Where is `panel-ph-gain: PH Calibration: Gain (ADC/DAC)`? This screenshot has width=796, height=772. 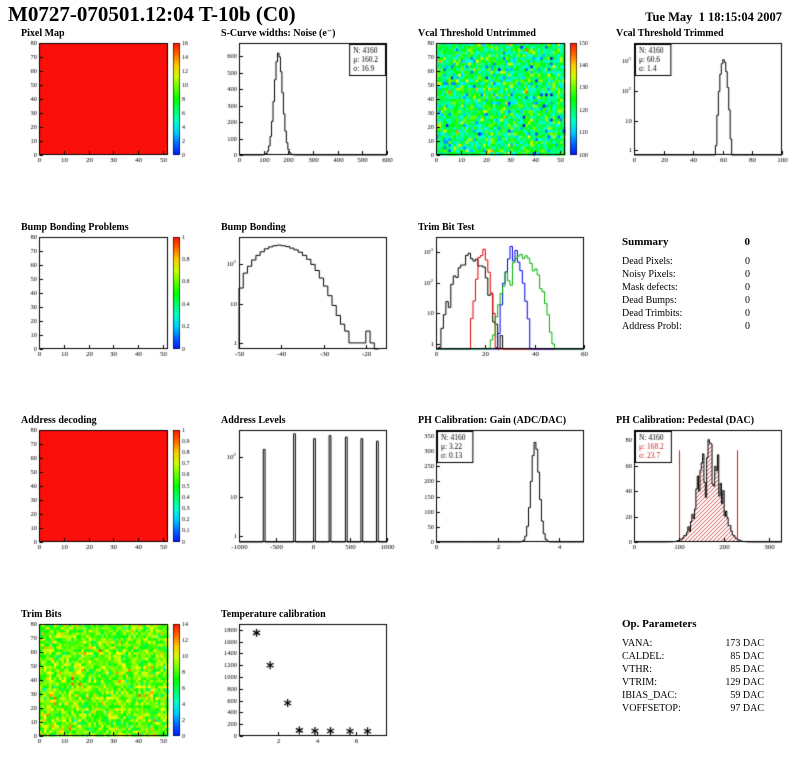
panel-ph-gain: PH Calibration: Gain (ADC/DAC) is located at coordinates (504, 485).